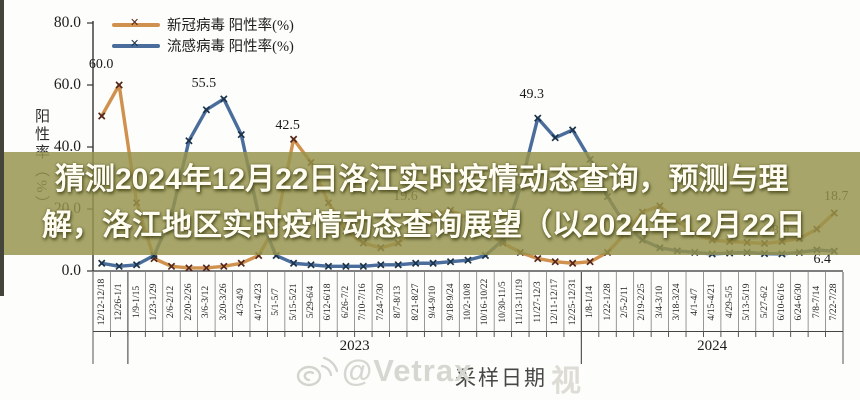  Describe the element at coordinates (223, 302) in the screenshot. I see `x-tick-label: 3/20-3/26` at that location.